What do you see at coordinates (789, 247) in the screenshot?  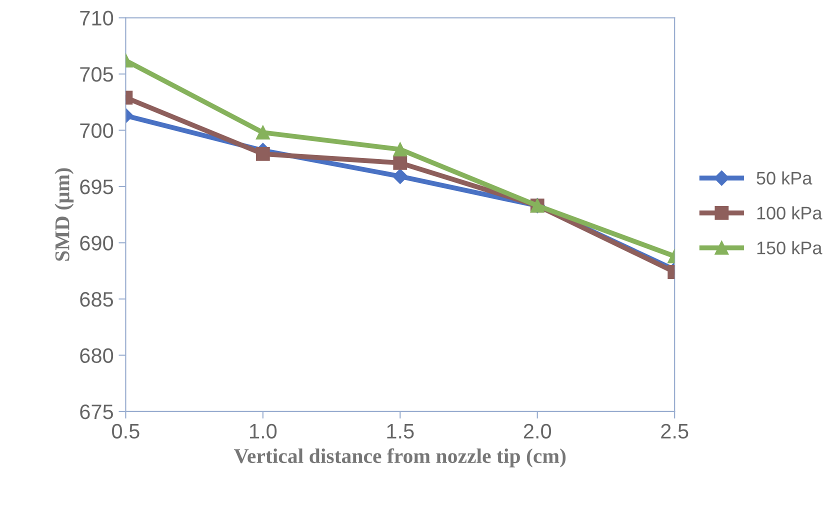 I see `legend-label: 150 kPa` at bounding box center [789, 247].